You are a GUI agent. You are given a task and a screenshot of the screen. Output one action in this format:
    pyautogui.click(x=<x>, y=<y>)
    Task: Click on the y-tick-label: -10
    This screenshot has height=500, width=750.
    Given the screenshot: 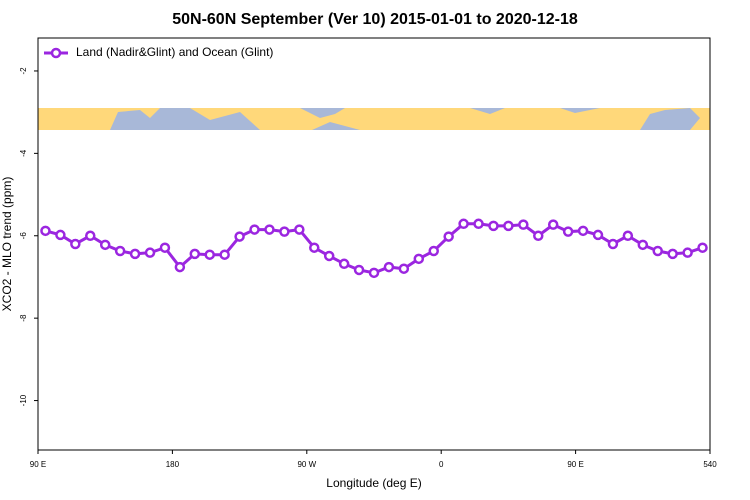 What is the action you would take?
    pyautogui.click(x=23, y=400)
    